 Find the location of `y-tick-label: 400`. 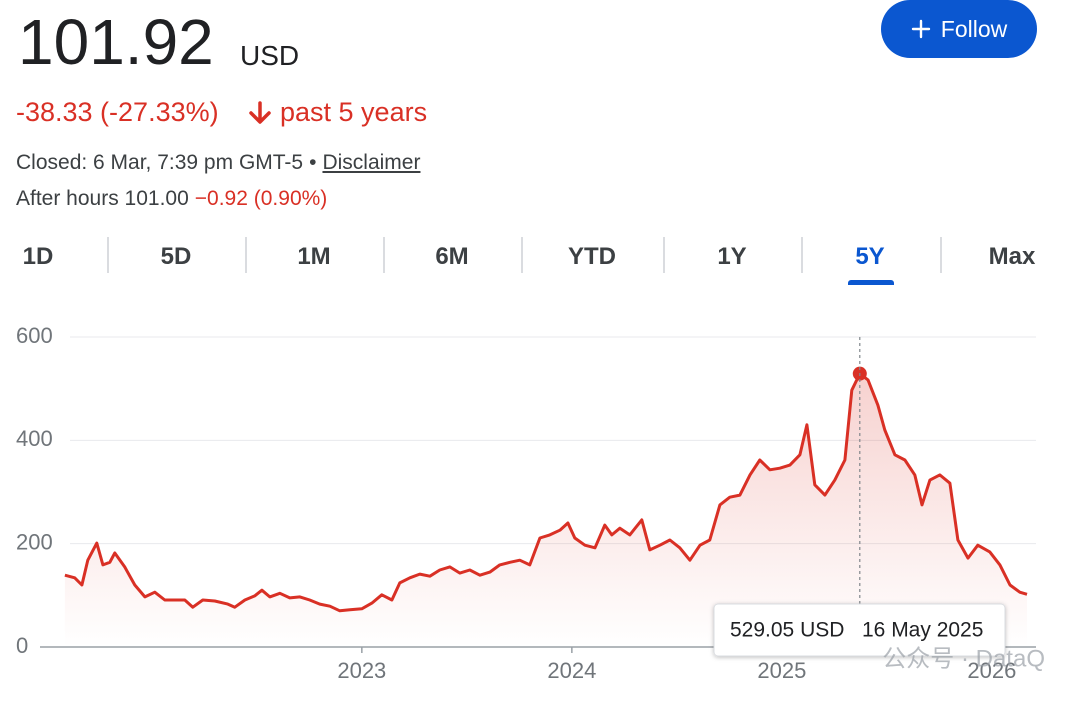

y-tick-label: 400 is located at coordinates (34, 438).